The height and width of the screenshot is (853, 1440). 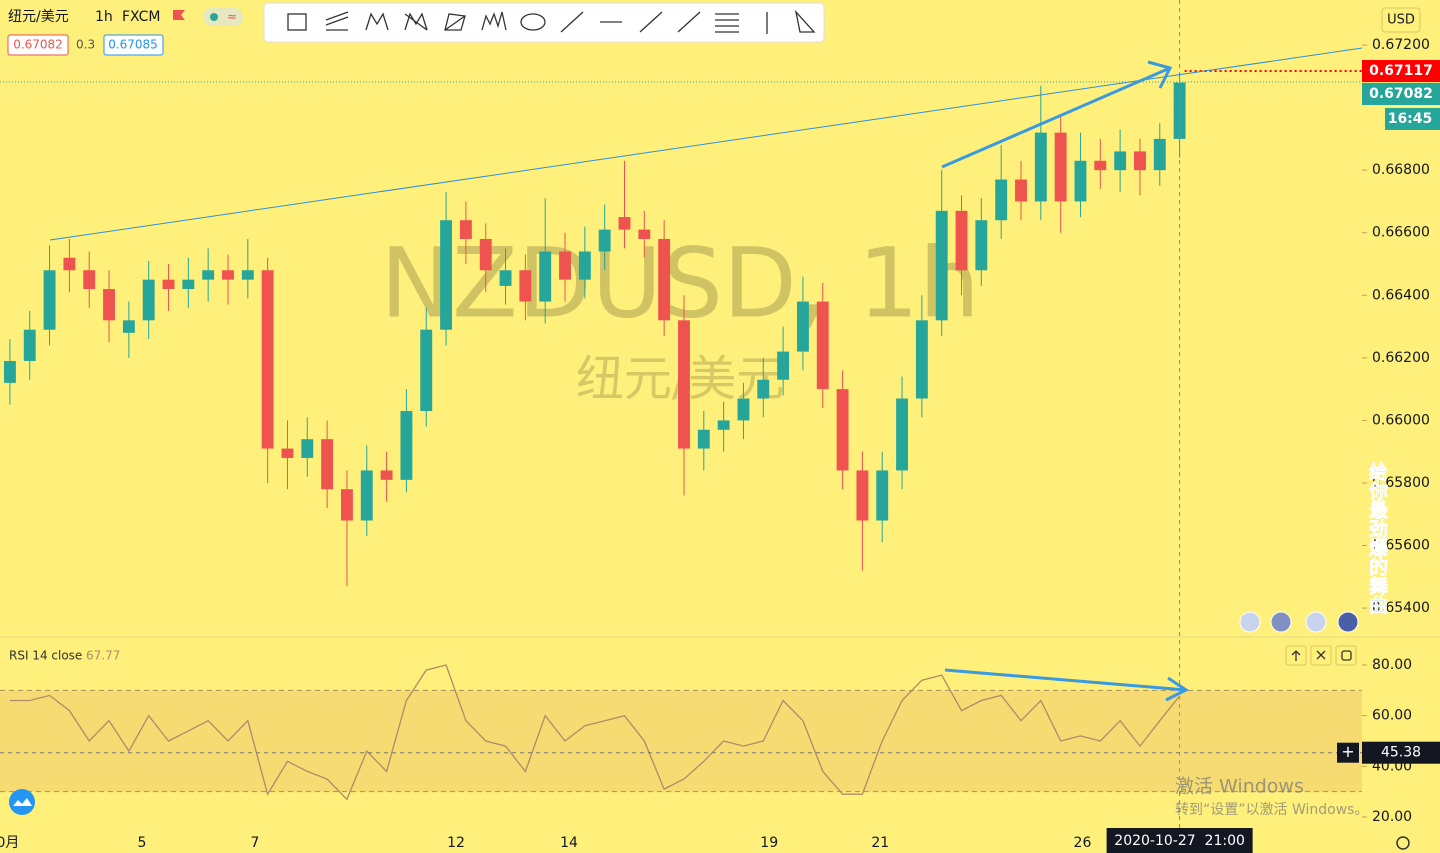 I want to click on interval: 1h, so click(x=104, y=17).